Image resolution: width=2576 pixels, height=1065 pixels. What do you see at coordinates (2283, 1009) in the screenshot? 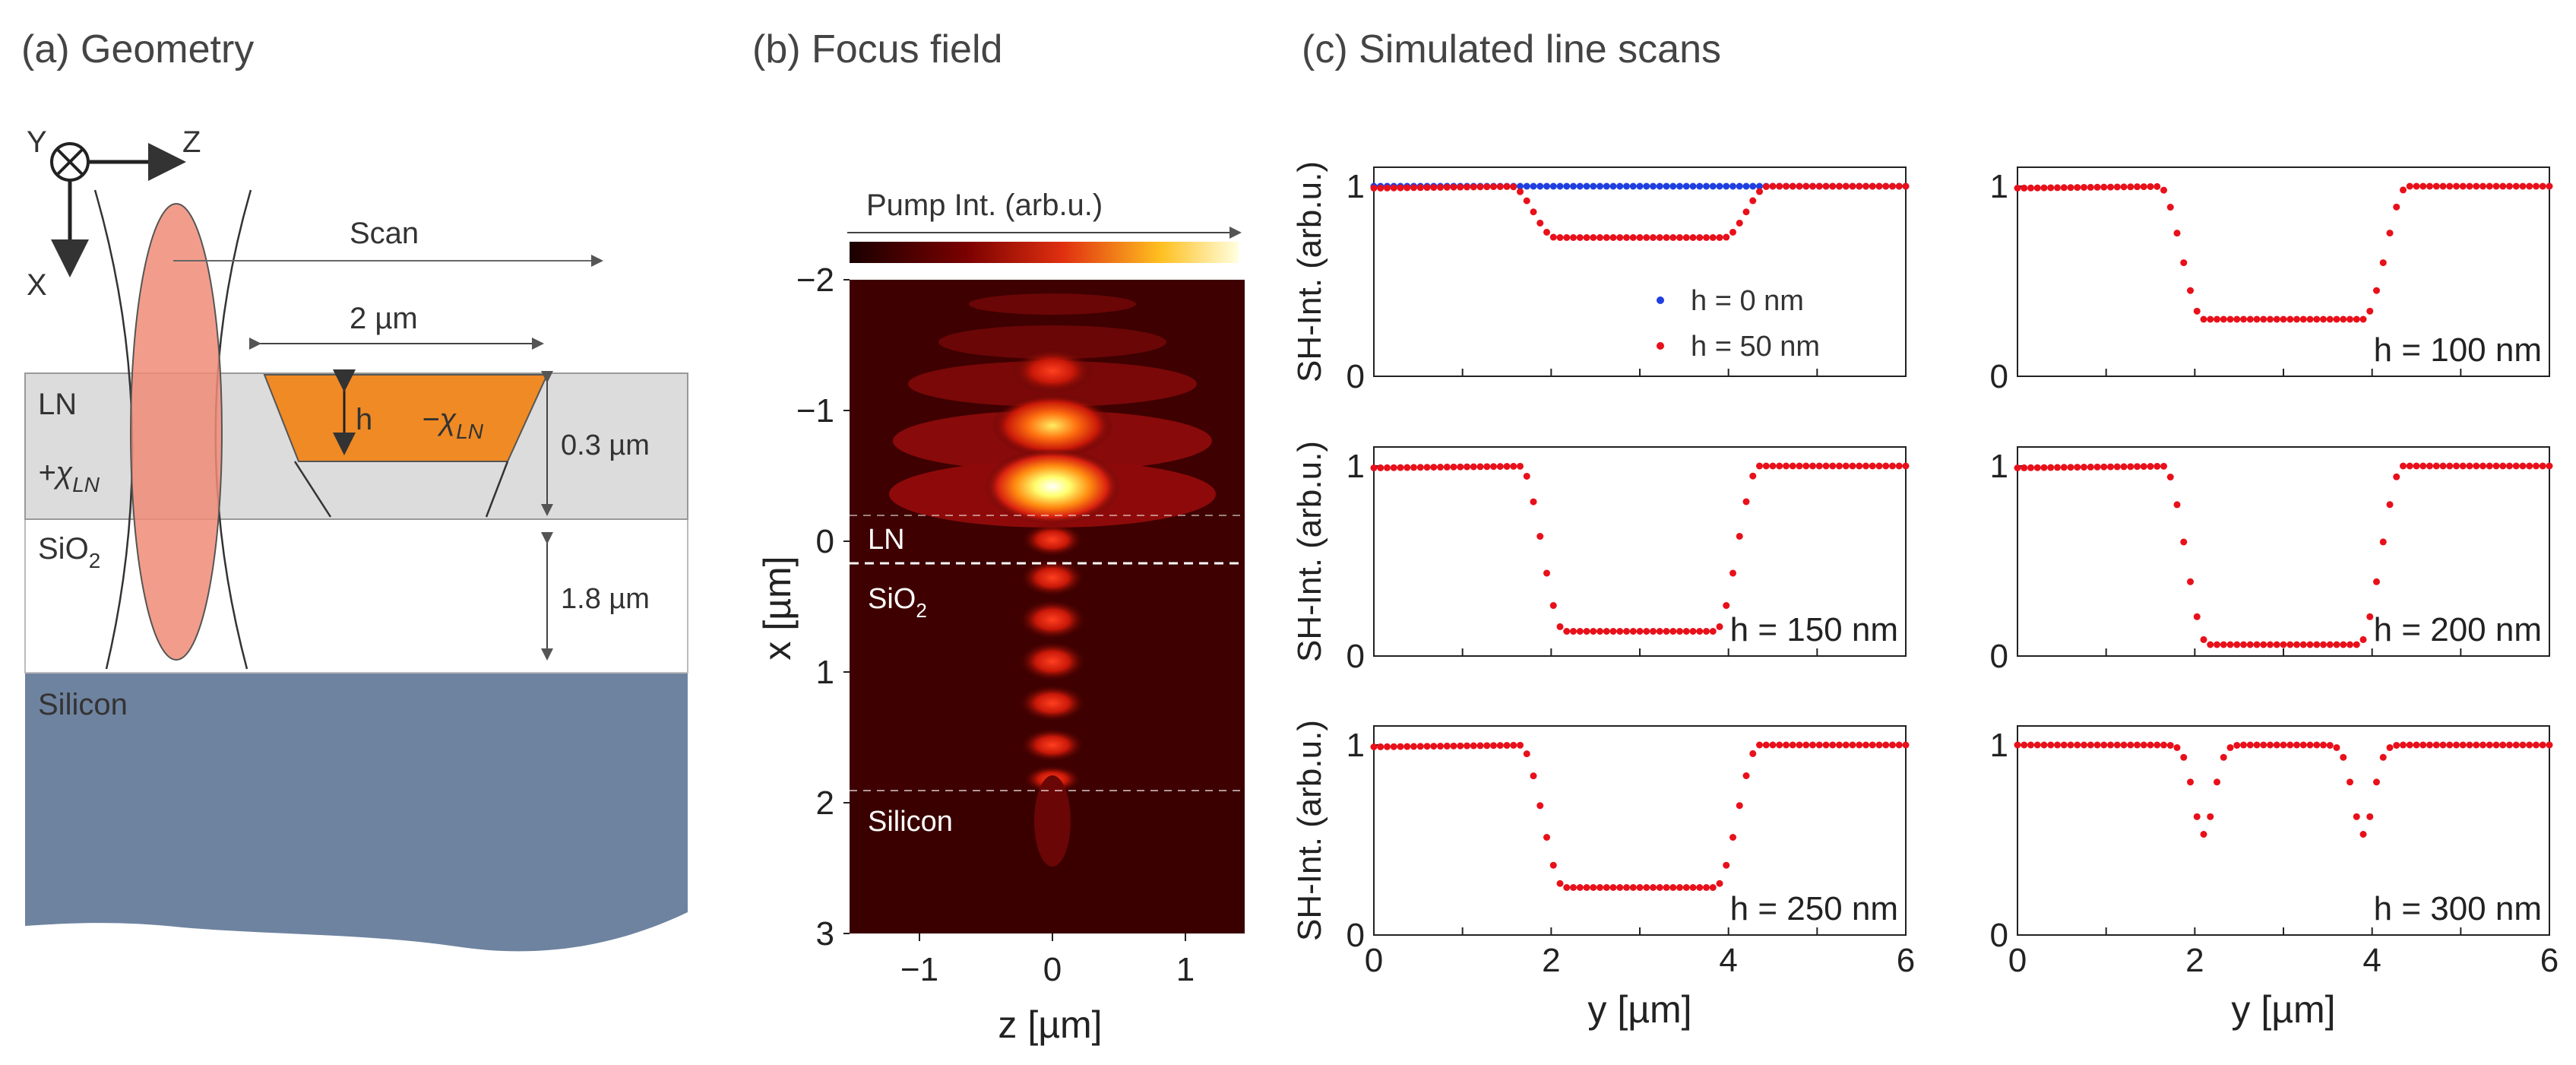
I see `xlabel: y [µm]` at bounding box center [2283, 1009].